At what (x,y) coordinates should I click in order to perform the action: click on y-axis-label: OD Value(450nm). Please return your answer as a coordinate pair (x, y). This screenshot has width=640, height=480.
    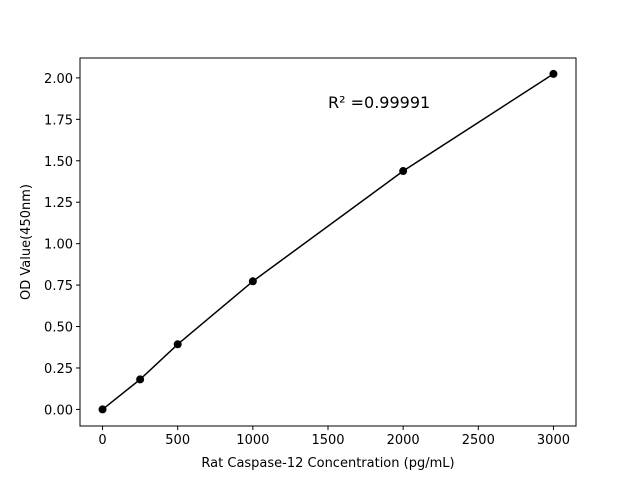
    Looking at the image, I should click on (26, 242).